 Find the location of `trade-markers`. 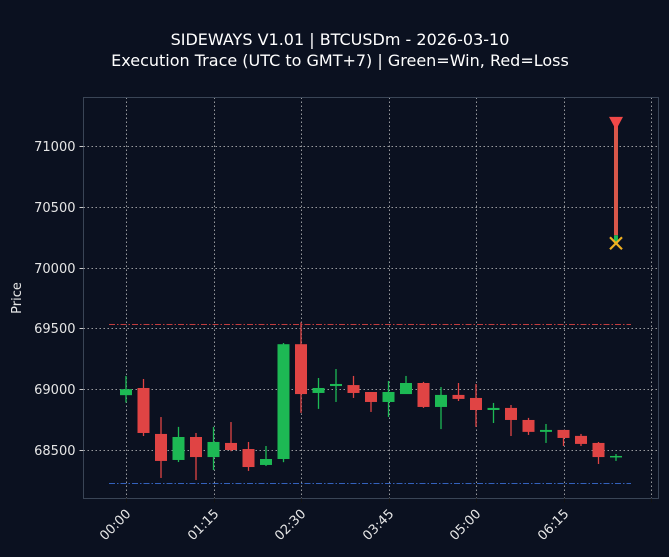

trade-markers is located at coordinates (616, 183).